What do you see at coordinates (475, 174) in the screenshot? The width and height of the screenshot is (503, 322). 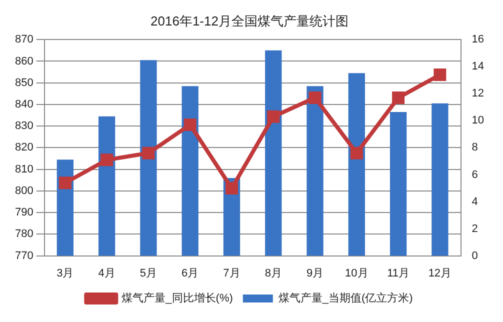 I see `y2-tick-label: 6` at bounding box center [475, 174].